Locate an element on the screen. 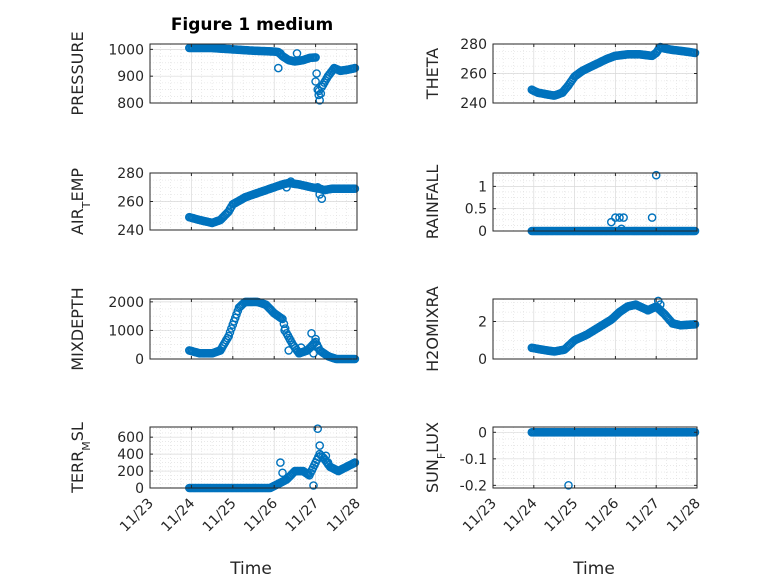  y-tick-label: 2000 is located at coordinates (126, 303).